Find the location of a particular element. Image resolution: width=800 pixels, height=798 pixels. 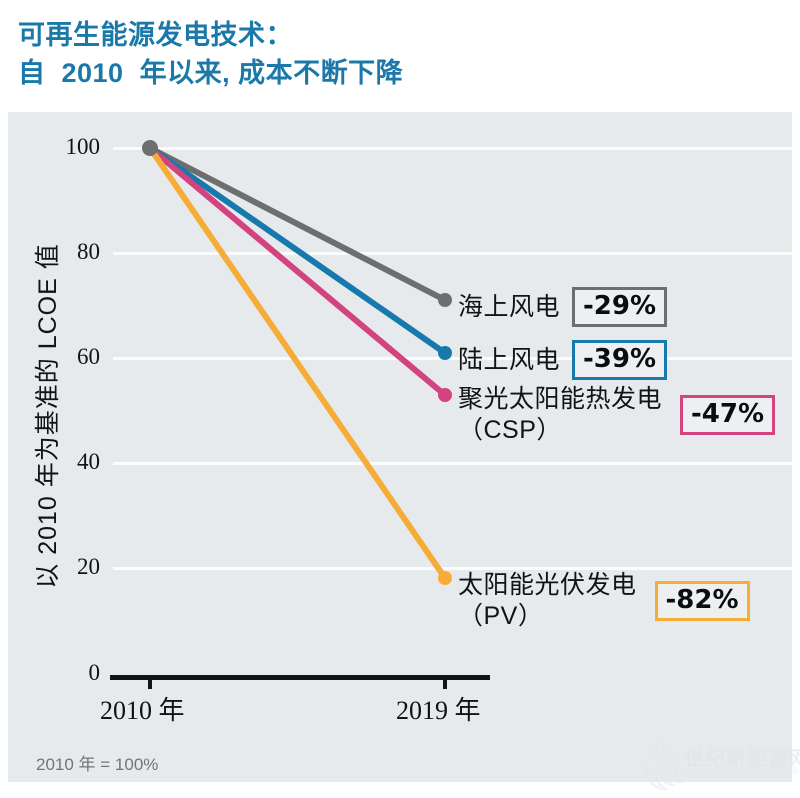

page-title: 可再生能源发电技术： 自 2010 年以来, 成本不断下降 is located at coordinates (398, 54).